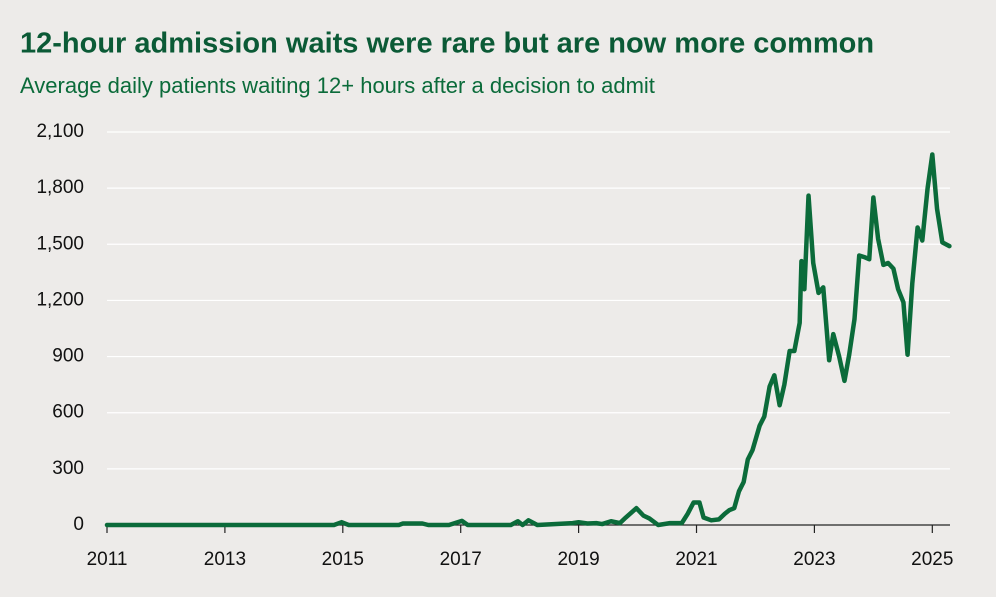 The width and height of the screenshot is (996, 597). What do you see at coordinates (78, 524) in the screenshot?
I see `y-tick-label: 0` at bounding box center [78, 524].